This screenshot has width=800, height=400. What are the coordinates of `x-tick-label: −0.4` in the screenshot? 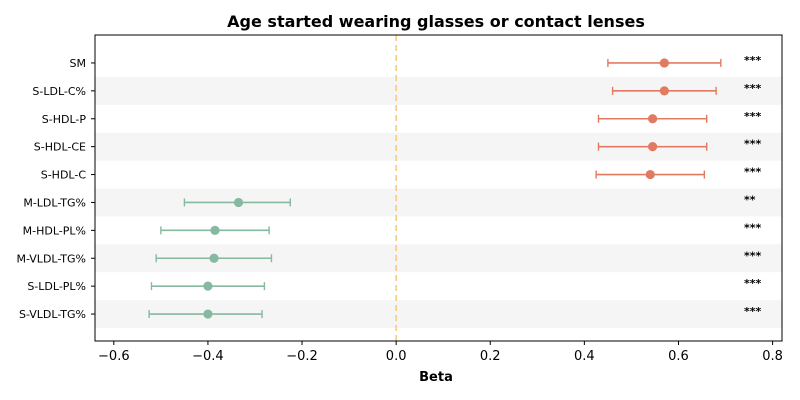 It's located at (208, 356).